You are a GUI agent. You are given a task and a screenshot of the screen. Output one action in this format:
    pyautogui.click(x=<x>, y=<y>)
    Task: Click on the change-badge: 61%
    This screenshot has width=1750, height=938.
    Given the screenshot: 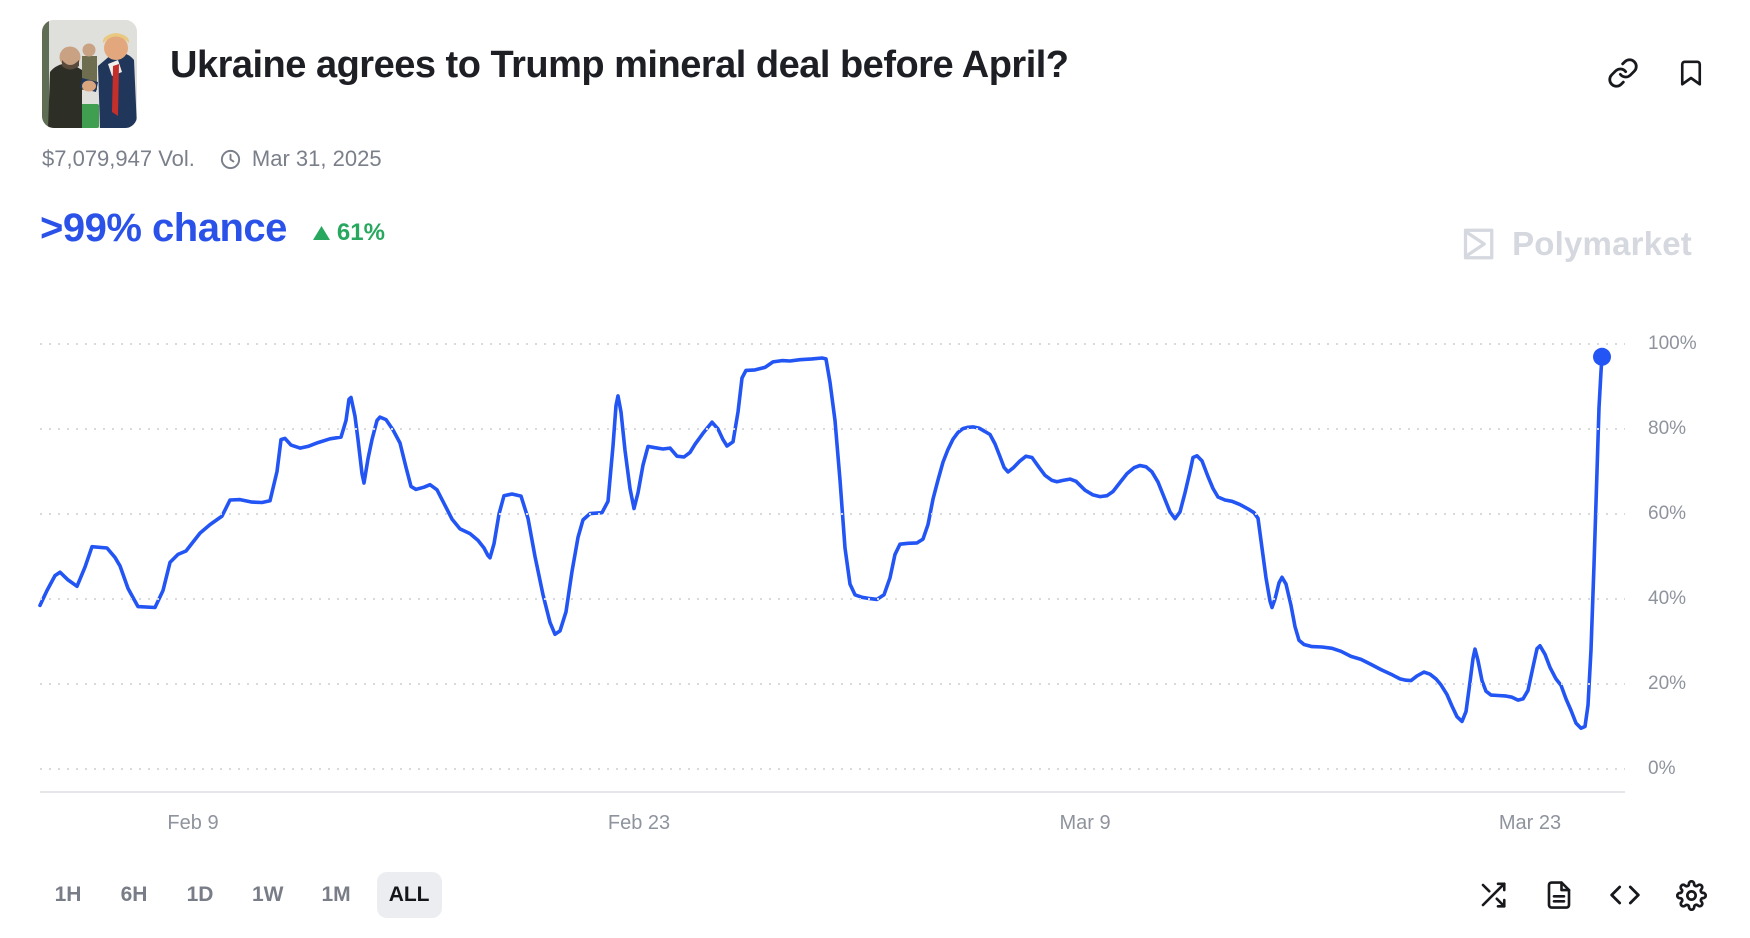 What is the action you would take?
    pyautogui.click(x=348, y=229)
    